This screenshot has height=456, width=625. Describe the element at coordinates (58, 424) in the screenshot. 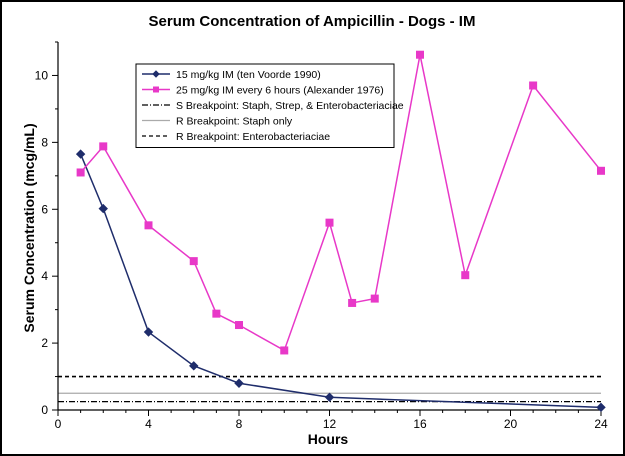

I see `x-tick-label: 0` at that location.